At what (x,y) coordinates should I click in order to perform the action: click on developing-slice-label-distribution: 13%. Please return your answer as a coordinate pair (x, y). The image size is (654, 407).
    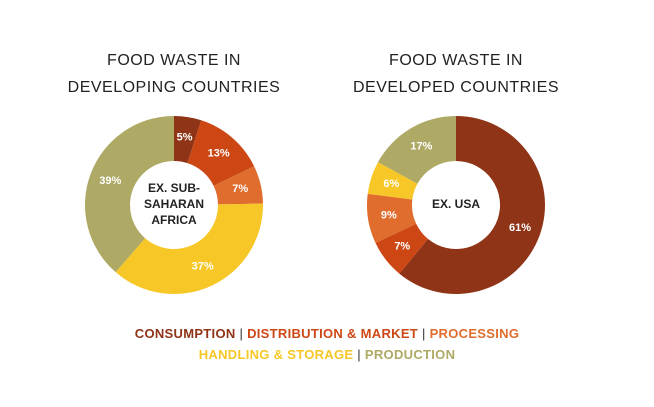
    Looking at the image, I should click on (219, 154).